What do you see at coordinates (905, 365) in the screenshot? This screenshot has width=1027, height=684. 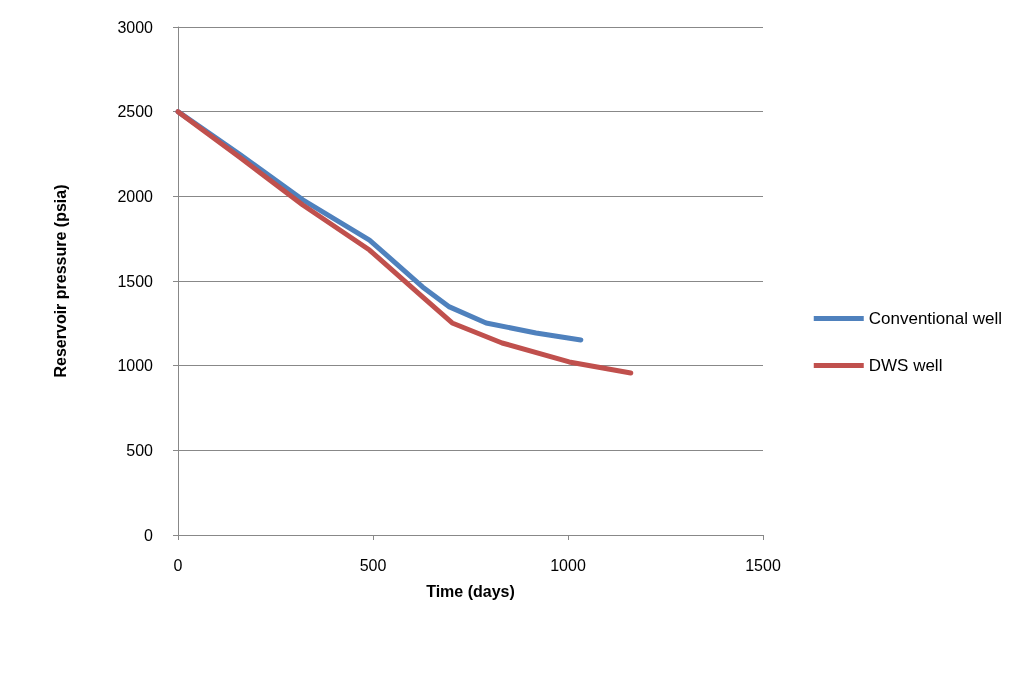 I see `legend-label: DWS well` at bounding box center [905, 365].